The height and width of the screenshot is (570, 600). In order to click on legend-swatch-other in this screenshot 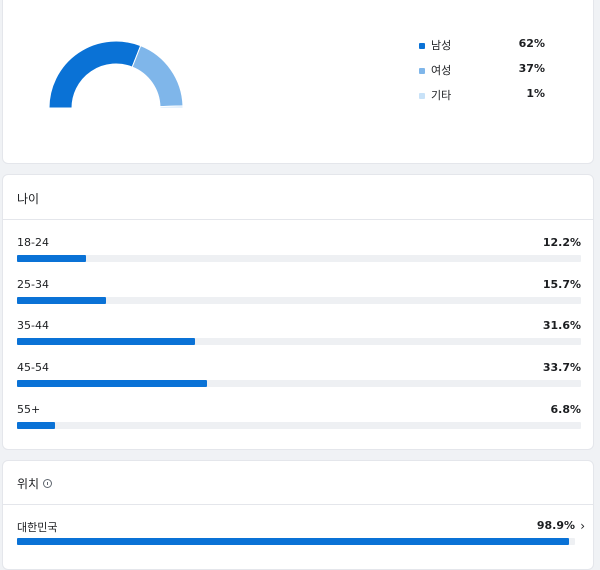, I will do `click(422, 96)`.